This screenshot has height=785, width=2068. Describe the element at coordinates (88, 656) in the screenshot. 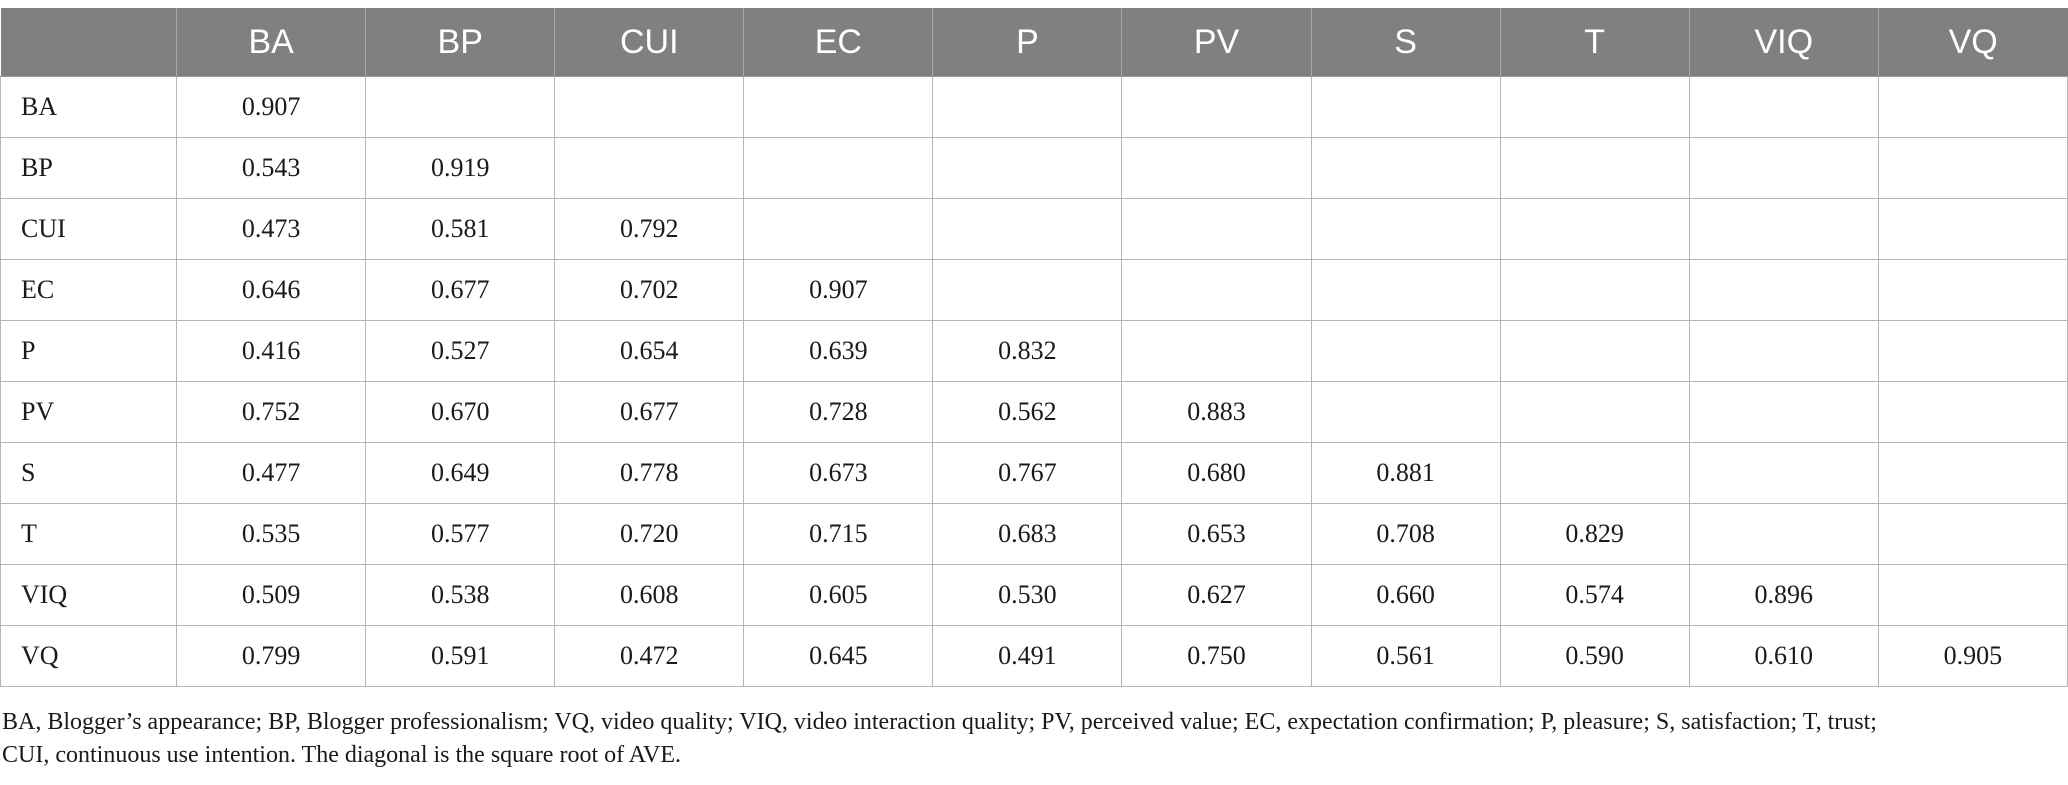

I see `row-label-cell: VQ` at that location.